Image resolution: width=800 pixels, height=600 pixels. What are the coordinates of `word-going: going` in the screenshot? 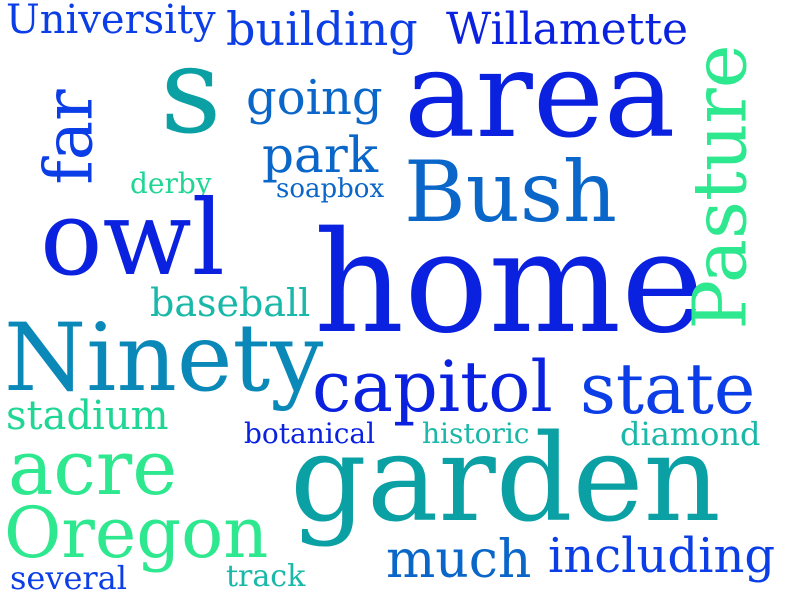 It's located at (314, 98).